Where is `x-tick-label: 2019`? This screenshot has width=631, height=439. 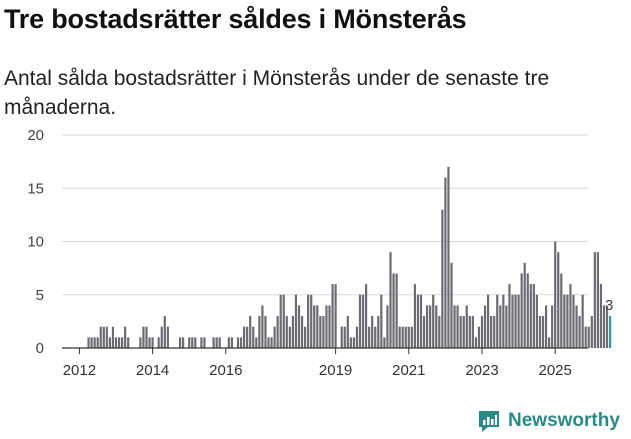
x-tick-label: 2019 is located at coordinates (335, 370).